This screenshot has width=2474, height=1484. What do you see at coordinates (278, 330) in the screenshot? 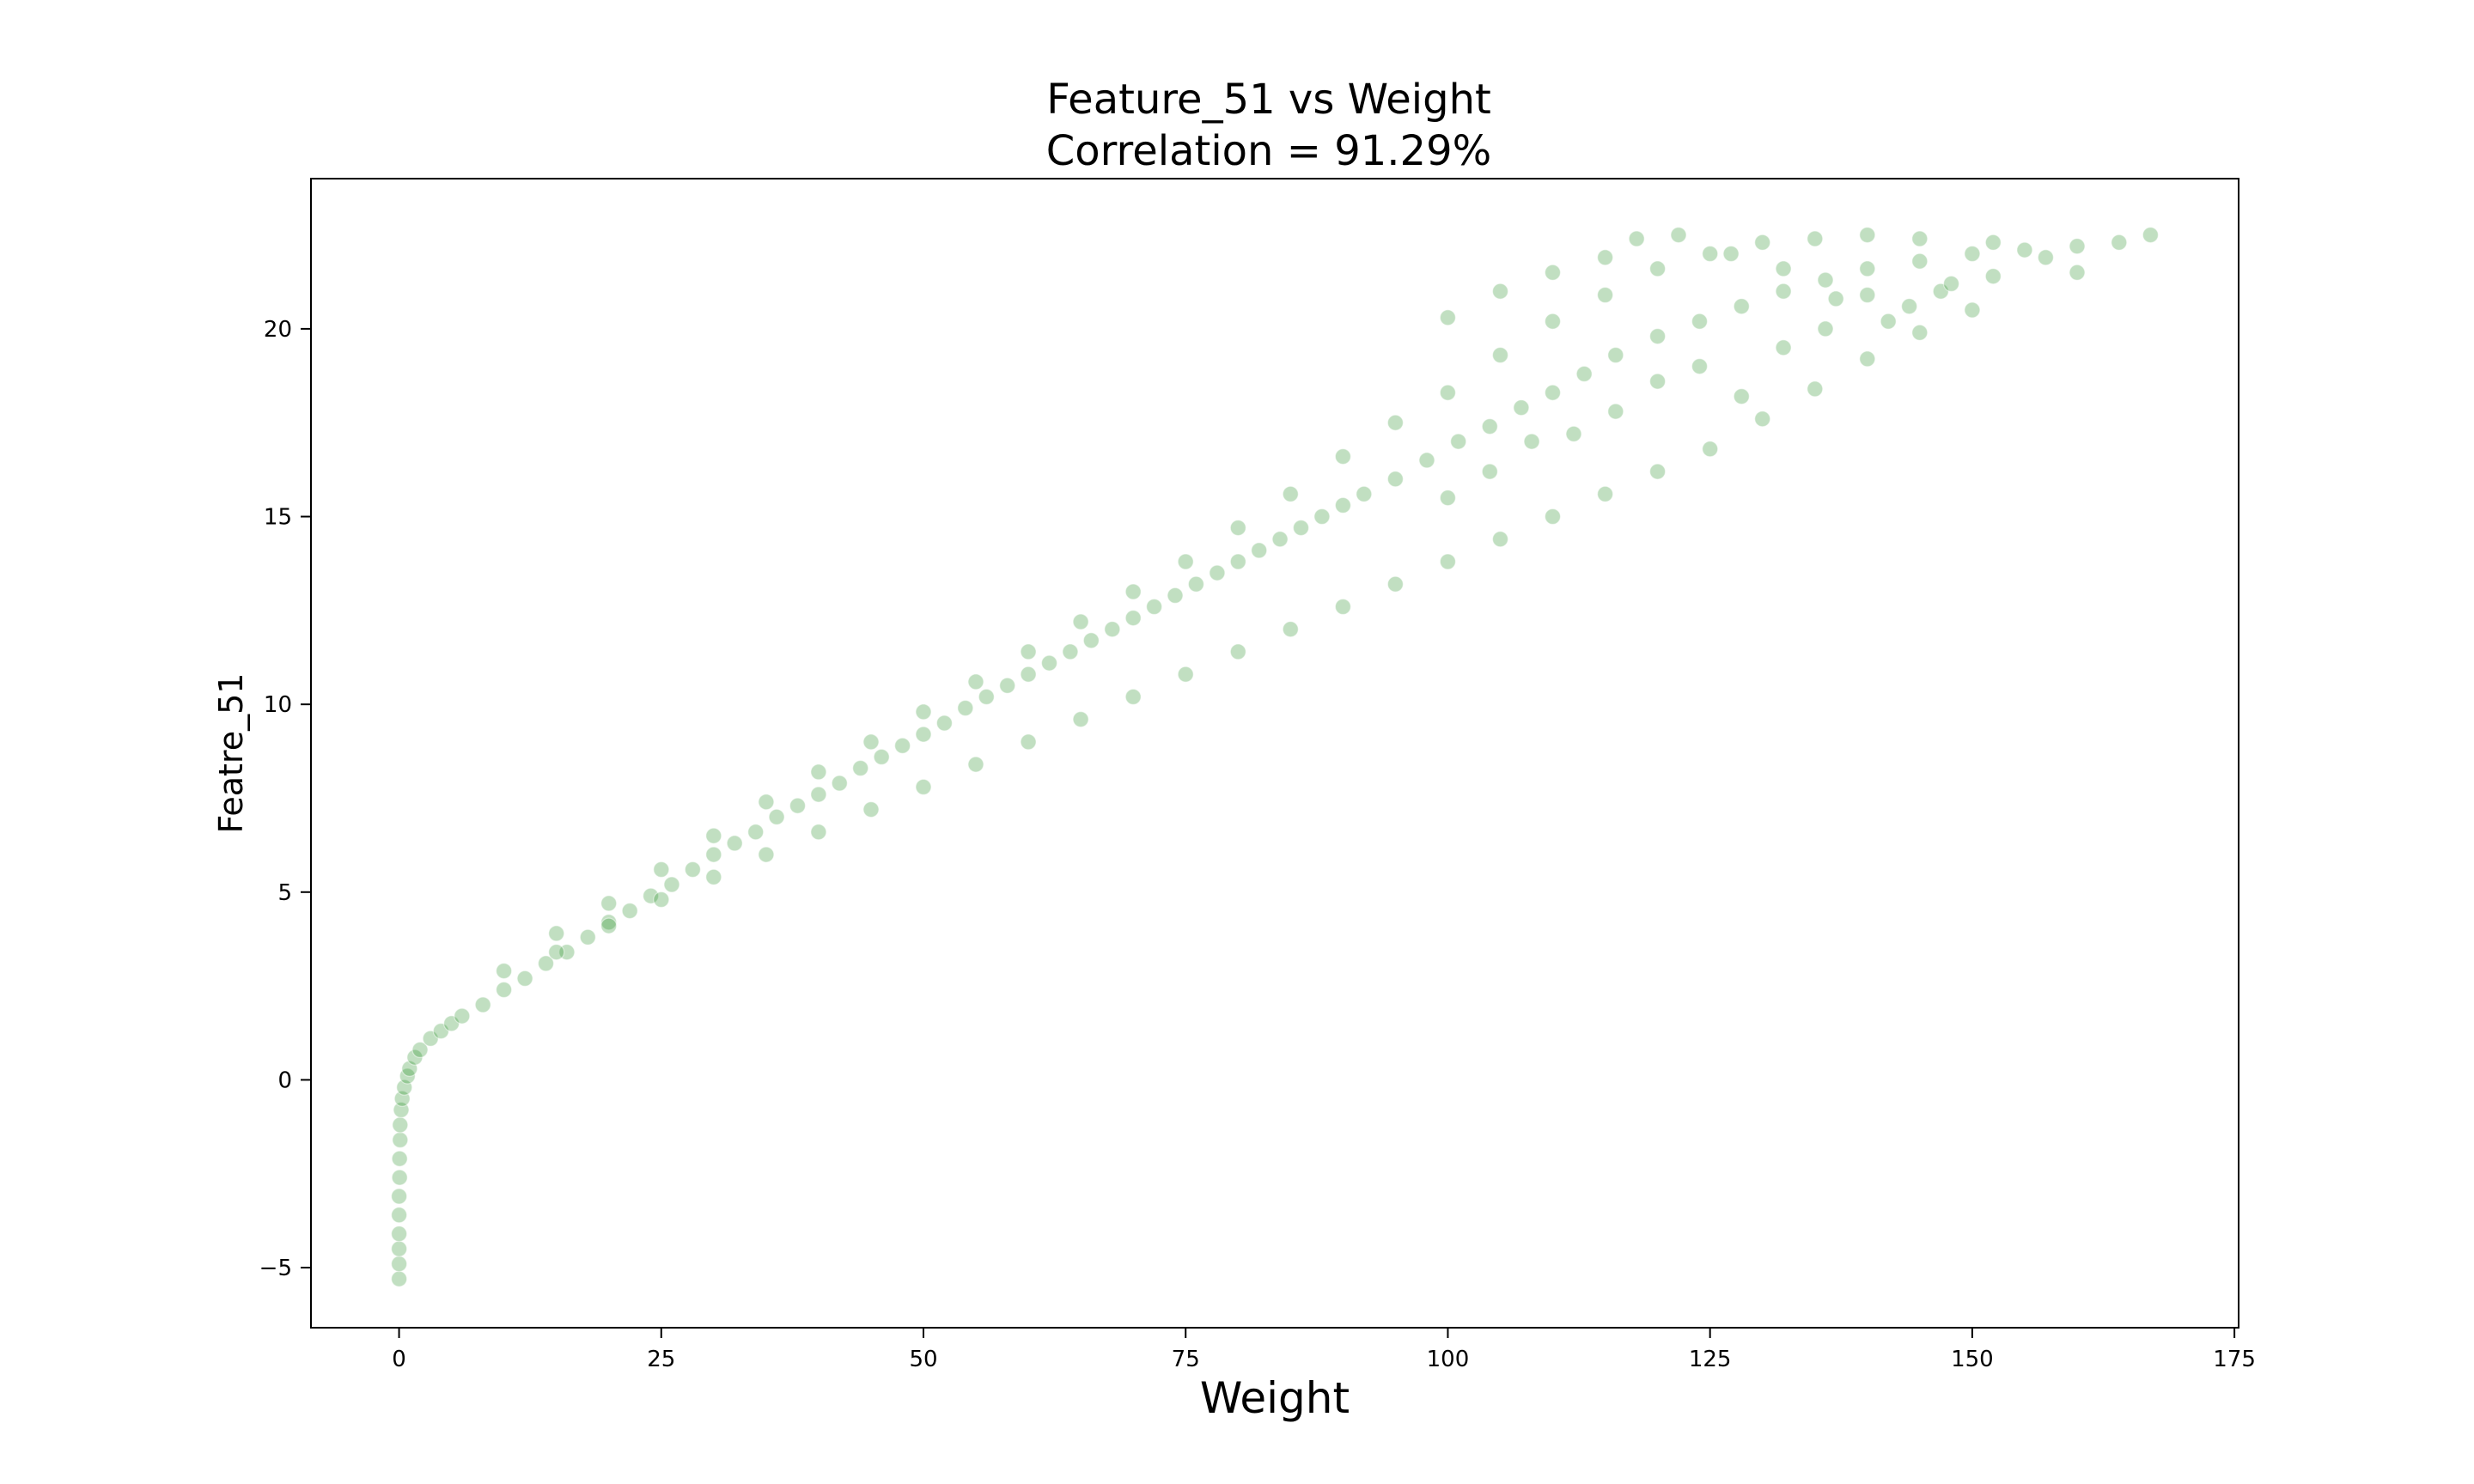
I see `y-tick-label: 20` at bounding box center [278, 330].